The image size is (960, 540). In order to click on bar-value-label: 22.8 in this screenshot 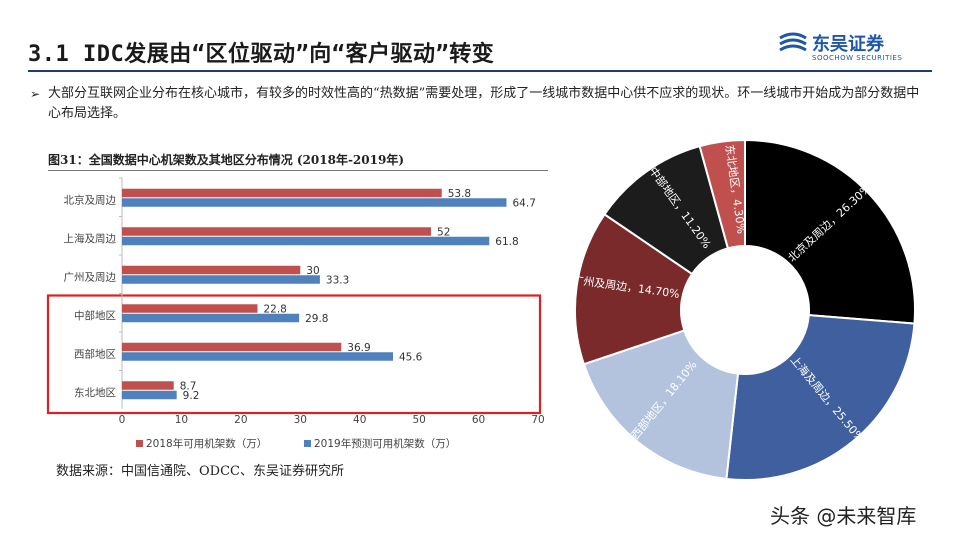, I will do `click(274, 309)`.